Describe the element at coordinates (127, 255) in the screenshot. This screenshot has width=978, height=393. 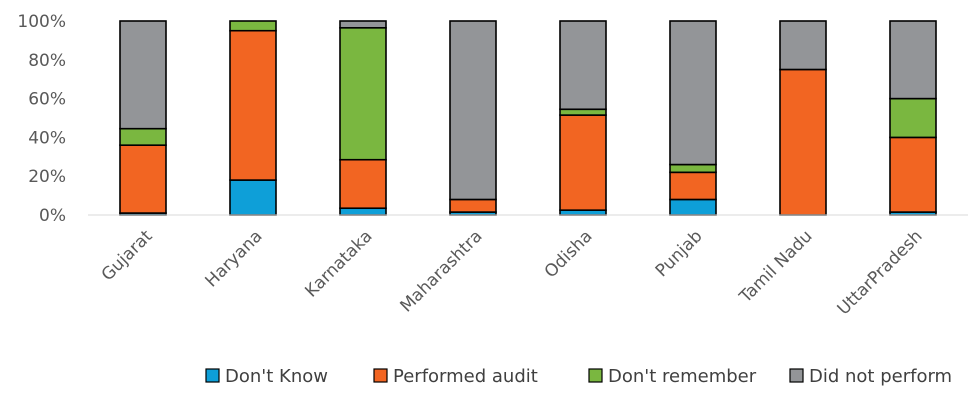
I see `x-tick-label: Gujarat` at that location.